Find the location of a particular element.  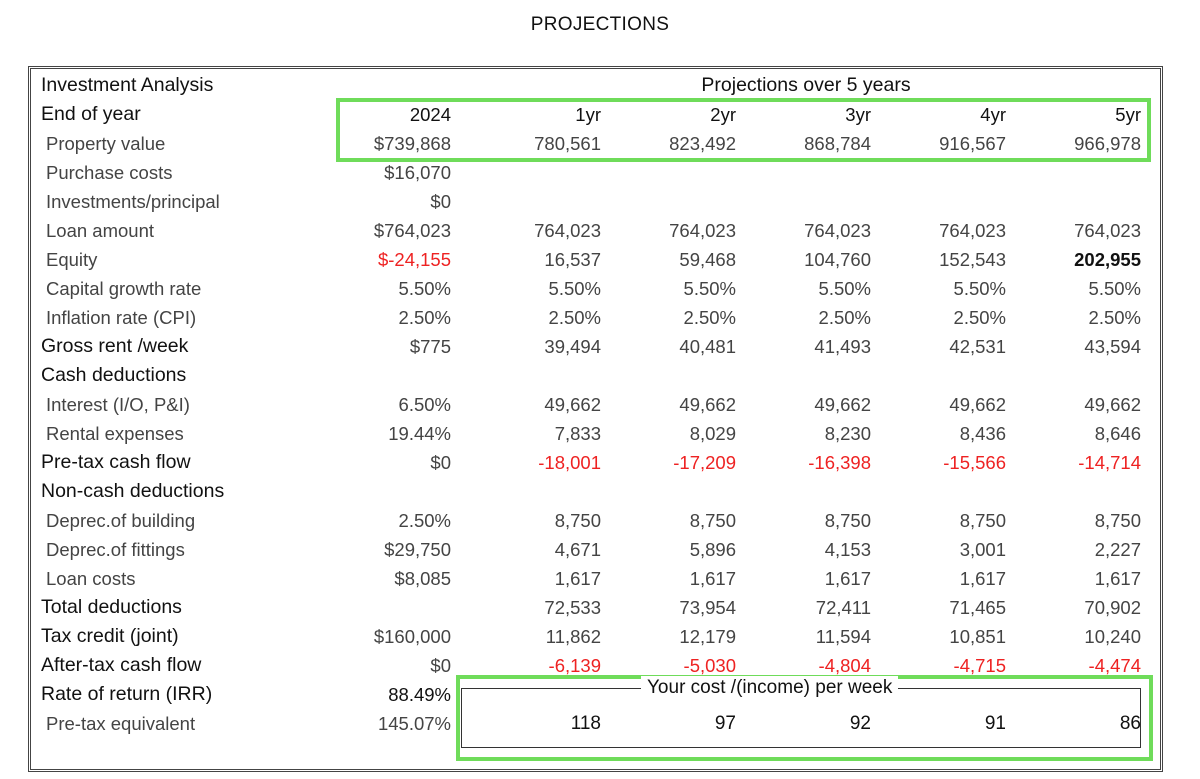

table-row: End of year 2024 1yr 2yr 3yr 4yr 5yr is located at coordinates (596, 114).